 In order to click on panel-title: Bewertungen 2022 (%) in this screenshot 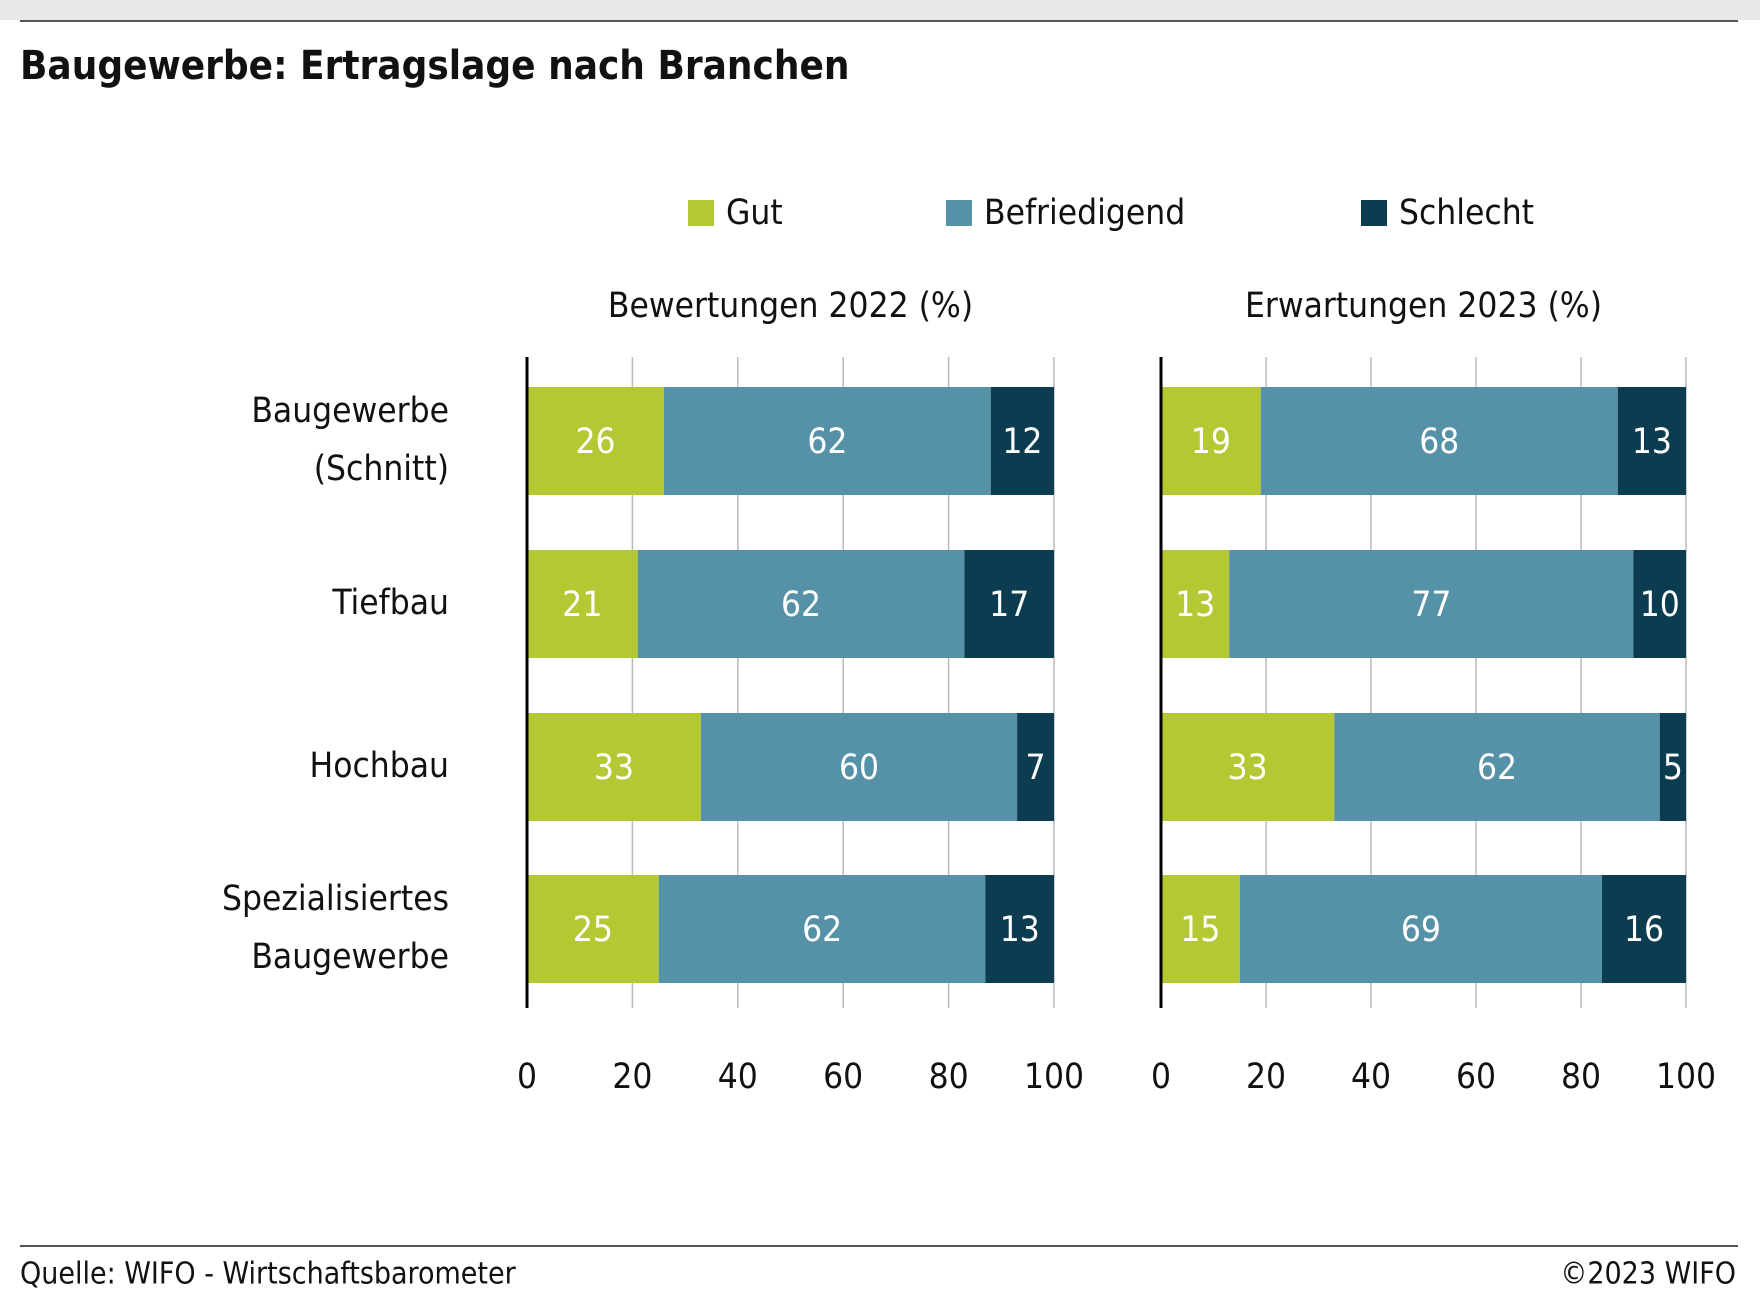, I will do `click(790, 306)`.